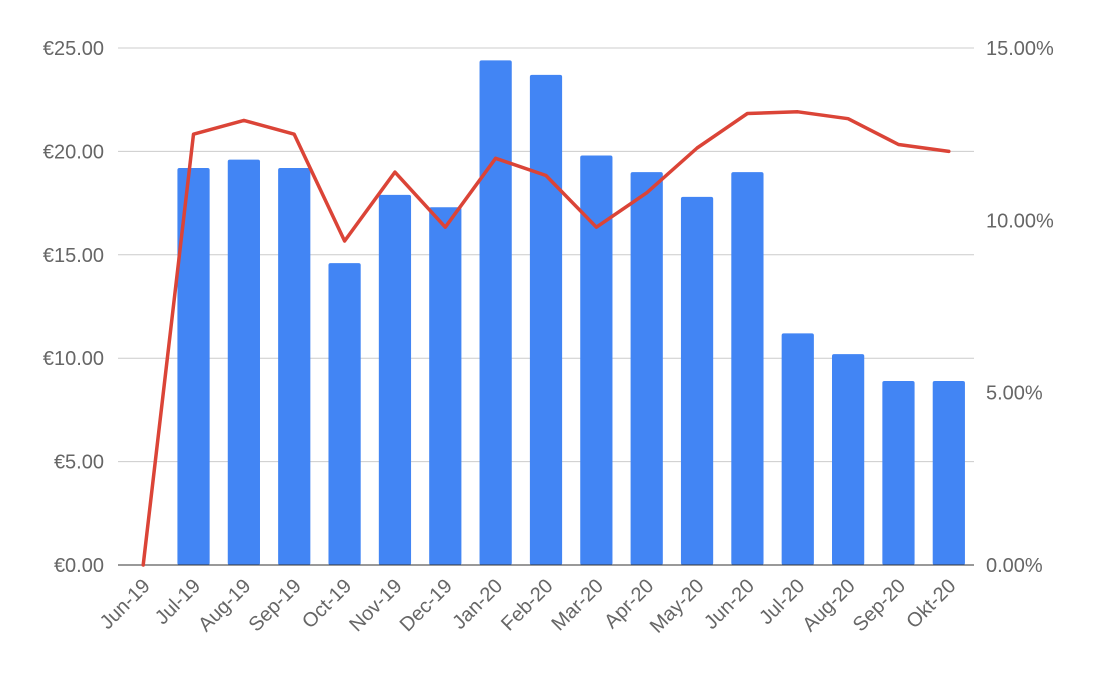  Describe the element at coordinates (426, 605) in the screenshot. I see `x-axis-tick-label: Dec-19` at that location.